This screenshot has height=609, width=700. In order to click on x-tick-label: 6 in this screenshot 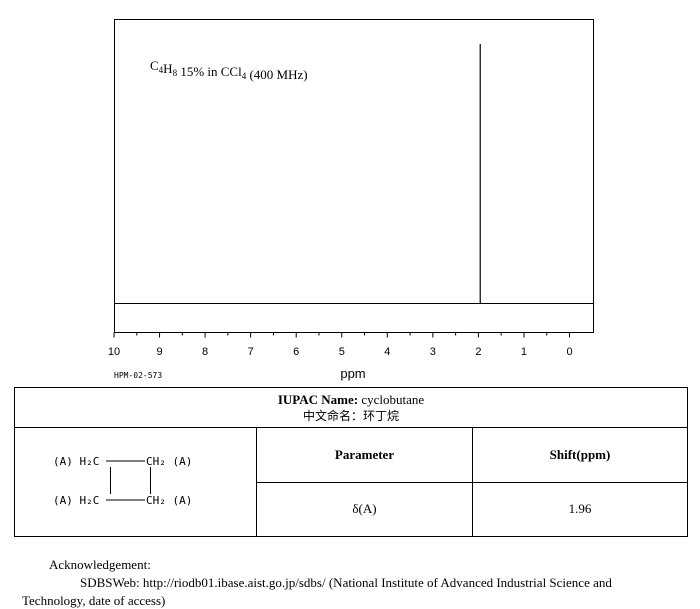, I will do `click(296, 352)`.